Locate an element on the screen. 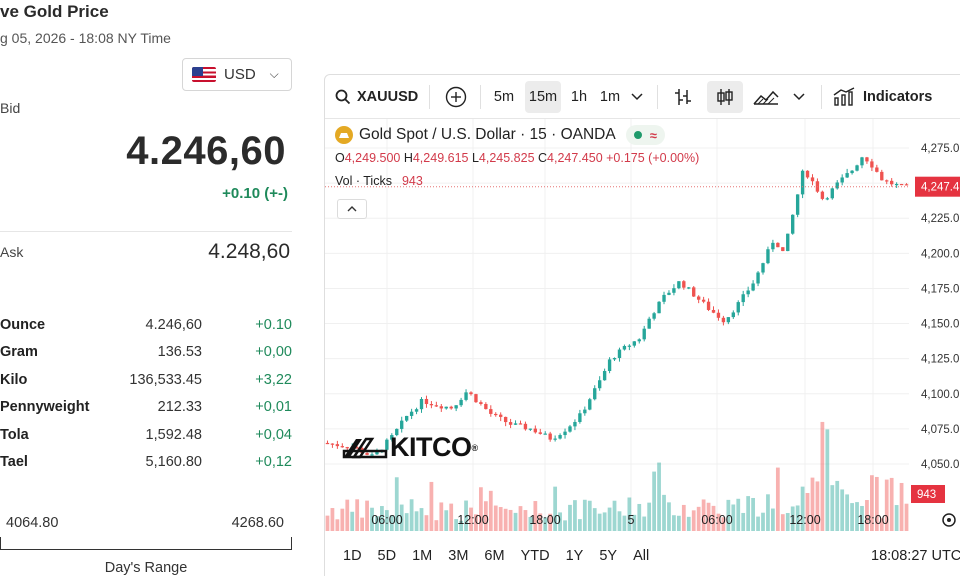 This screenshot has height=576, width=960. divider is located at coordinates (146, 231).